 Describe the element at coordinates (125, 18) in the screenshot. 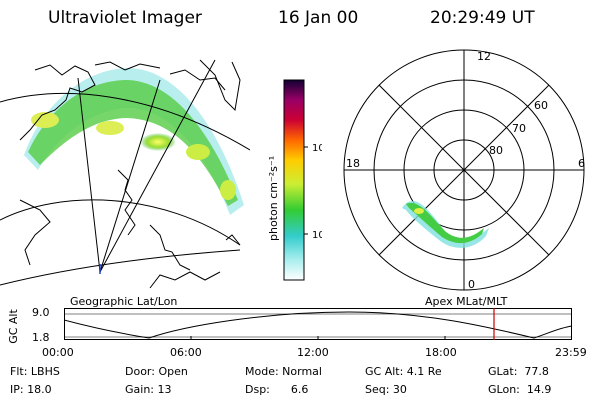

I see `app-title: Ultraviolet Imager` at that location.